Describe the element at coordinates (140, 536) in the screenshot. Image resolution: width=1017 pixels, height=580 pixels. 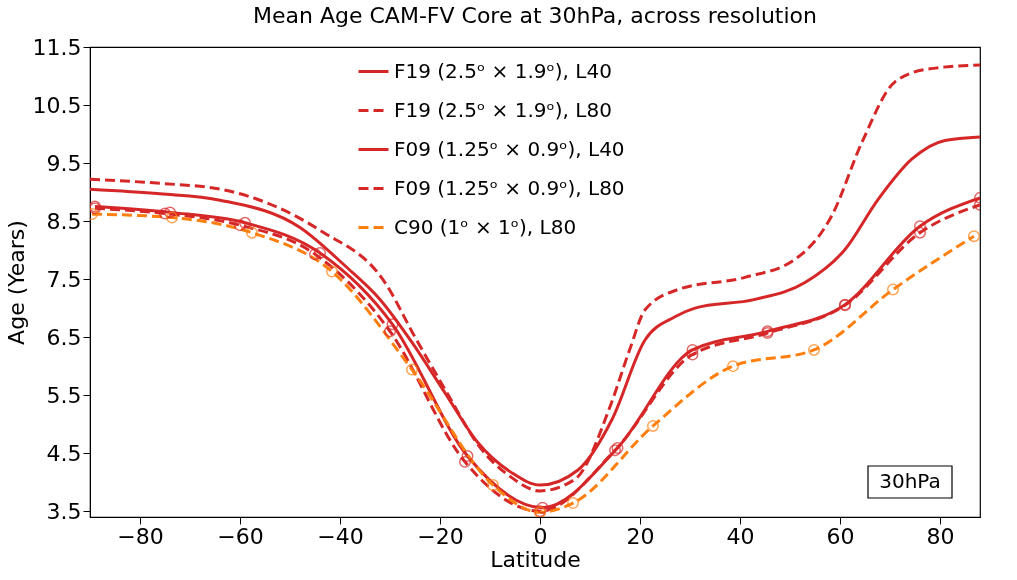
I see `x-tick-label: −80` at that location.